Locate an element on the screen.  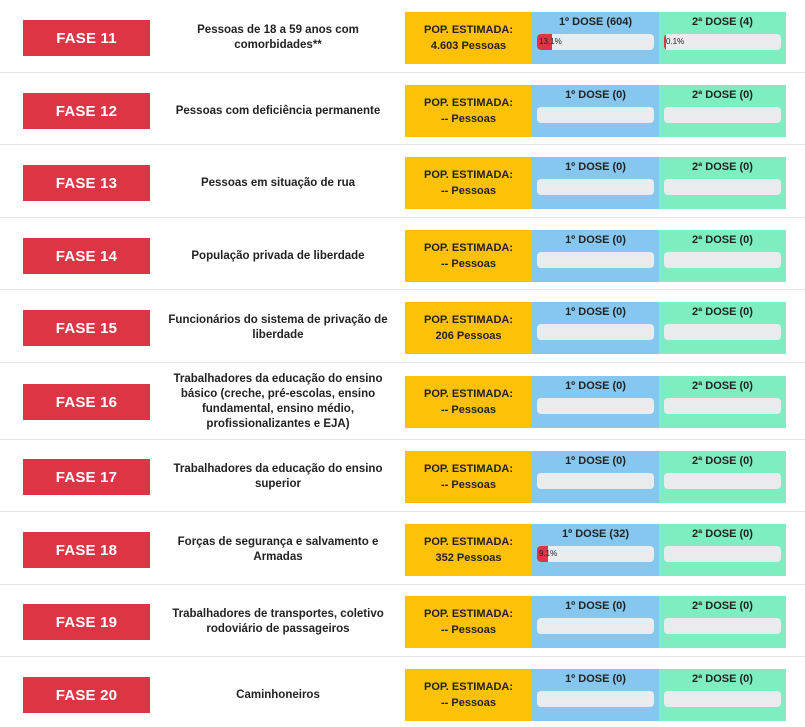
first-dose-percent: 9.1% is located at coordinates (548, 553).